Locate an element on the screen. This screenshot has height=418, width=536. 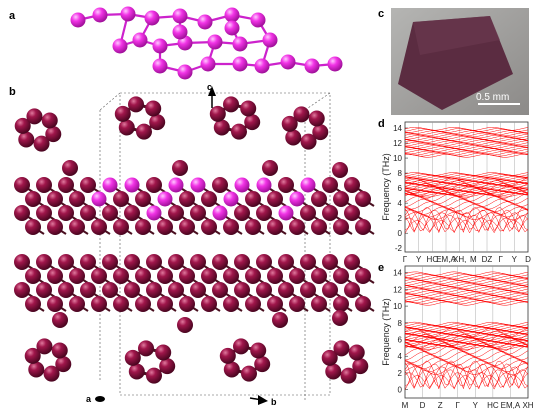
y-tick-label: 2 is located at coordinates (400, 373).